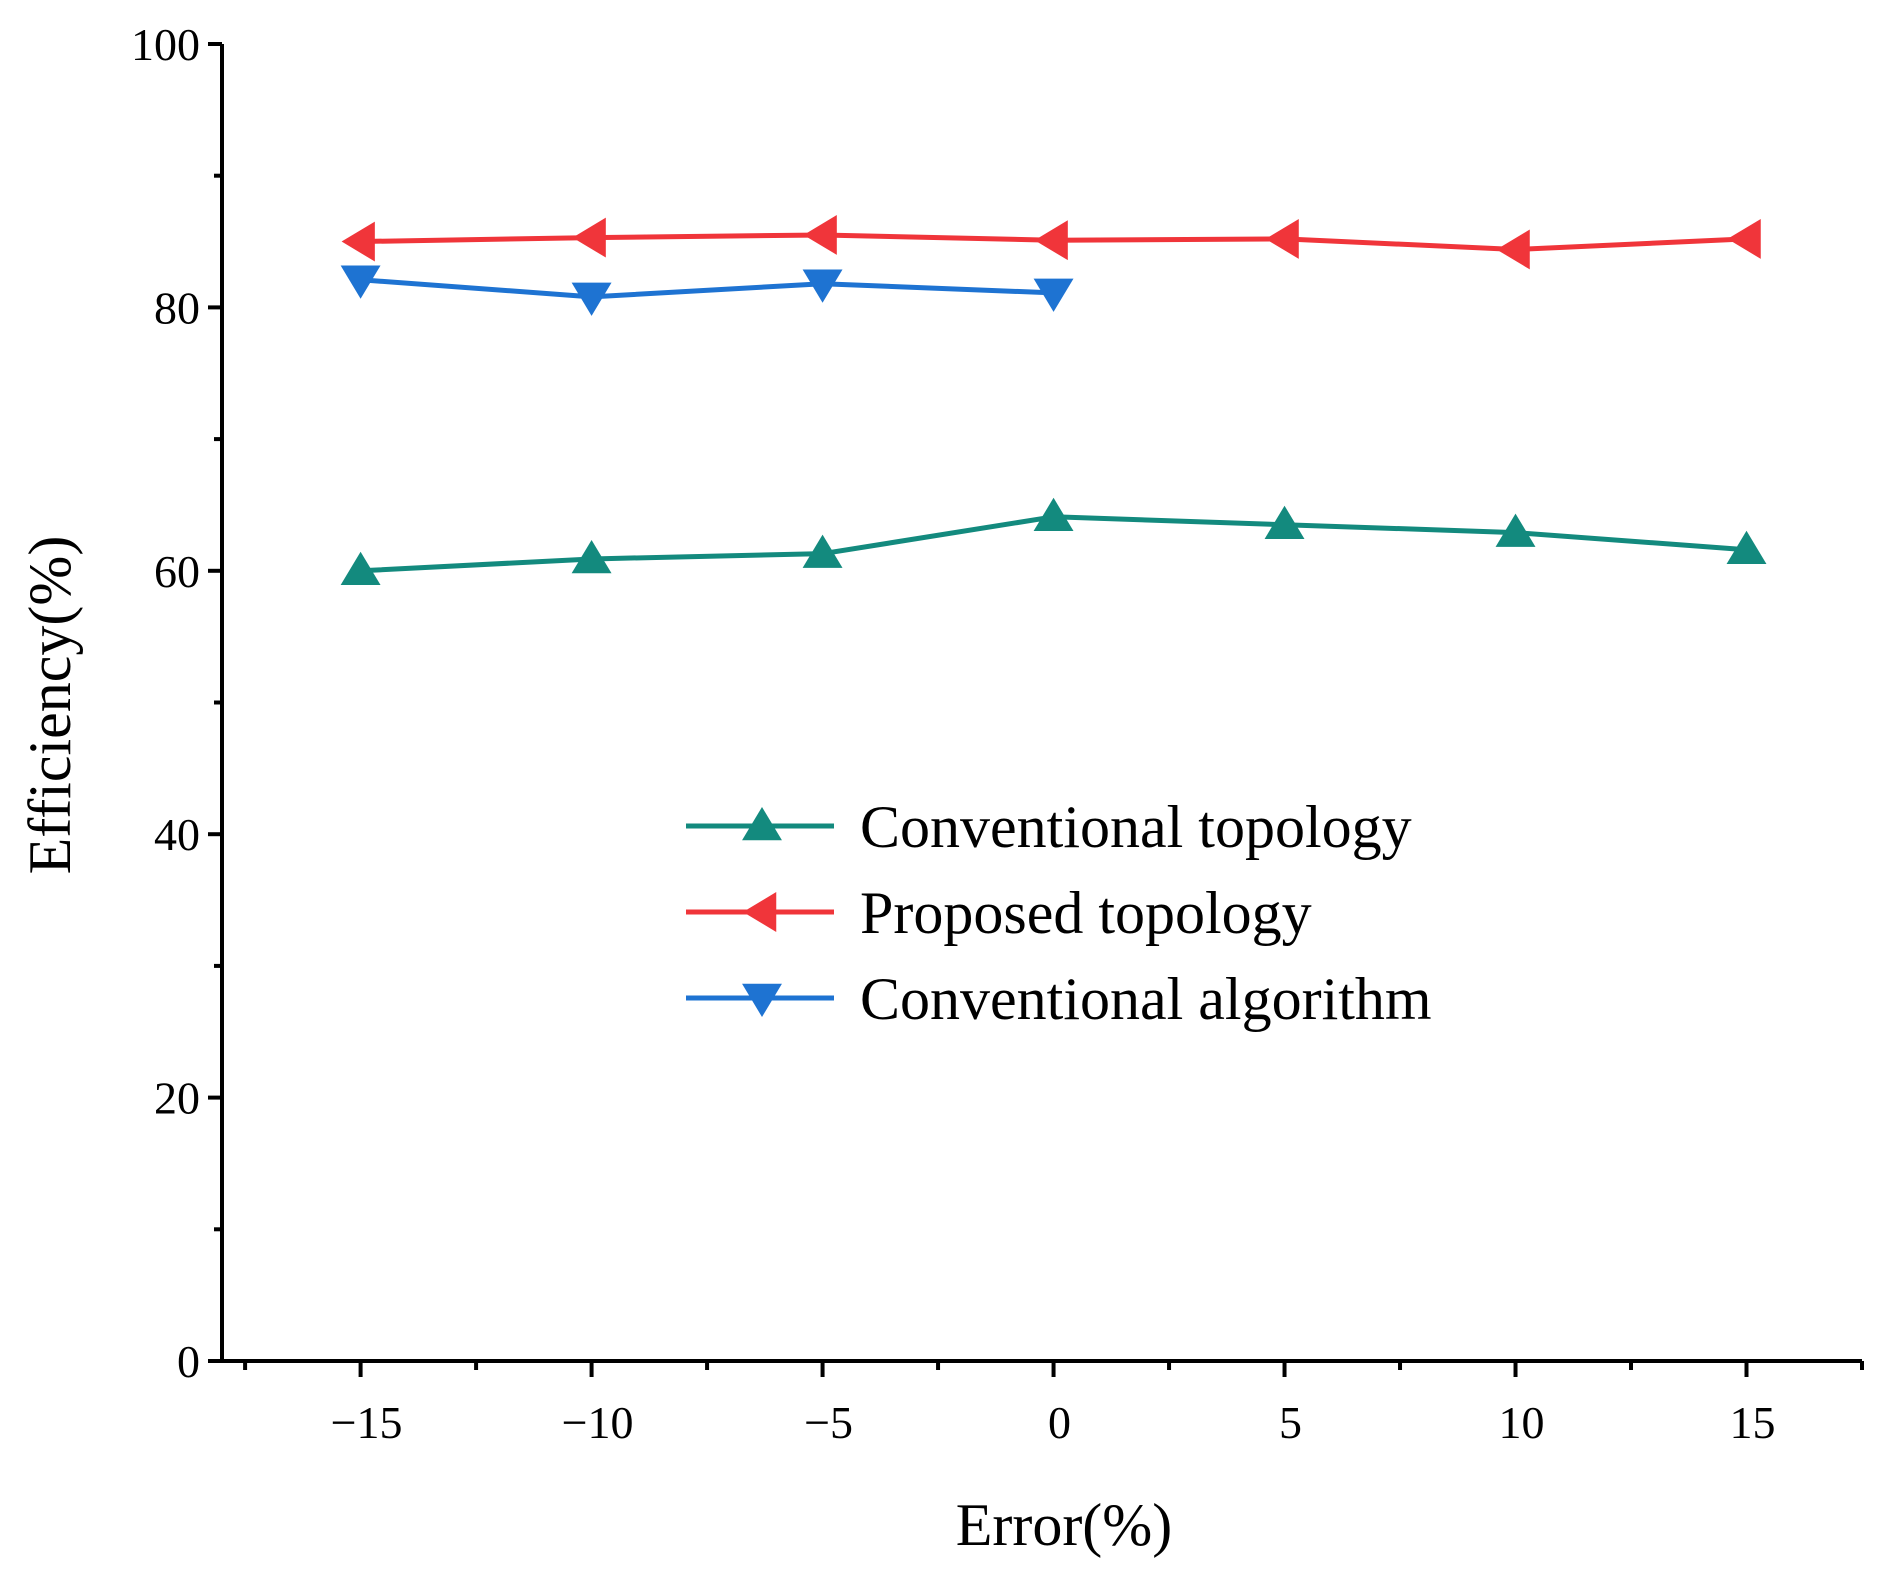 The width and height of the screenshot is (1878, 1571). Describe the element at coordinates (176, 703) in the screenshot. I see `y-axis-ticks: 0 20 40 60 80 100` at that location.